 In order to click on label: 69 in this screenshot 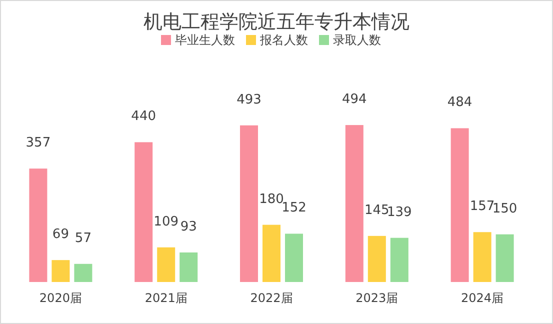, I will do `click(60, 234)`.